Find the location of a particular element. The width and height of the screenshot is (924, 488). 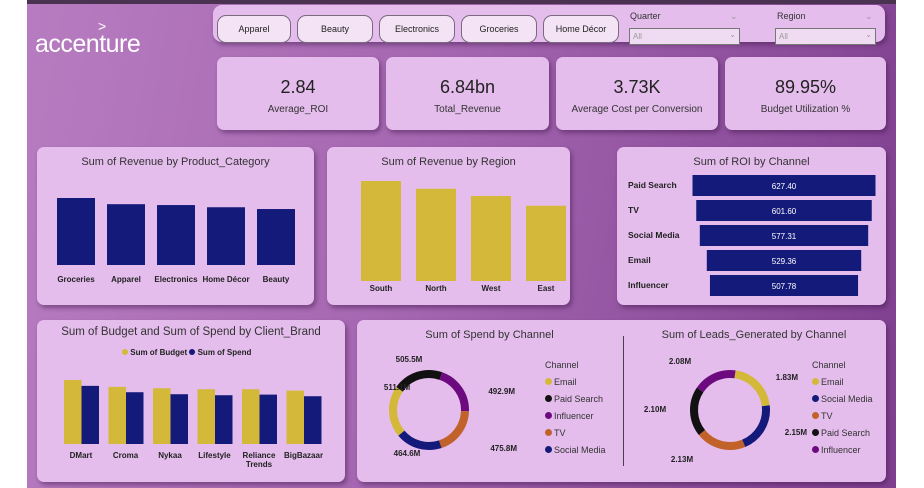

data-label: 511.1M is located at coordinates (397, 387).